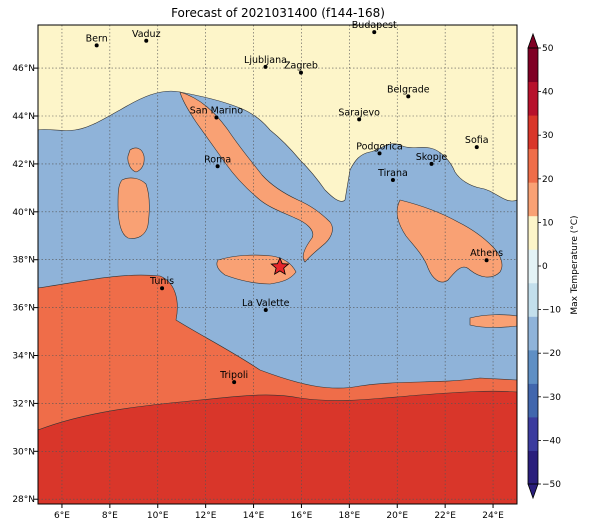 This screenshot has height=529, width=592. Describe the element at coordinates (548, 136) in the screenshot. I see `colorbar-tick-label: 30` at that location.